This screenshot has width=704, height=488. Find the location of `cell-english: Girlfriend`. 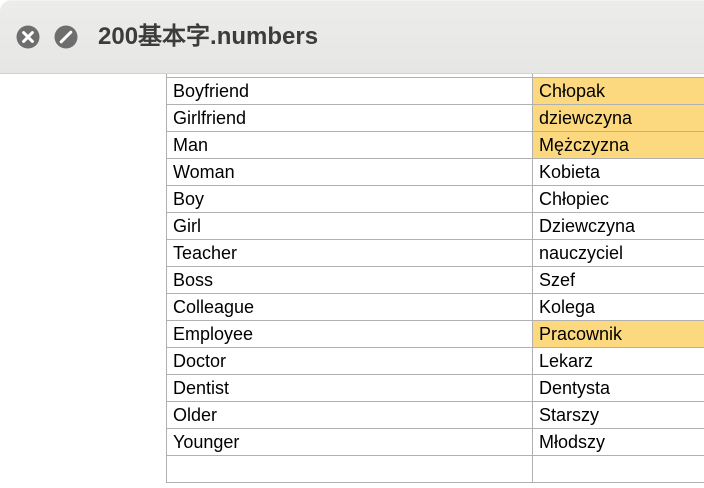

cell-english: Girlfriend is located at coordinates (349, 118).